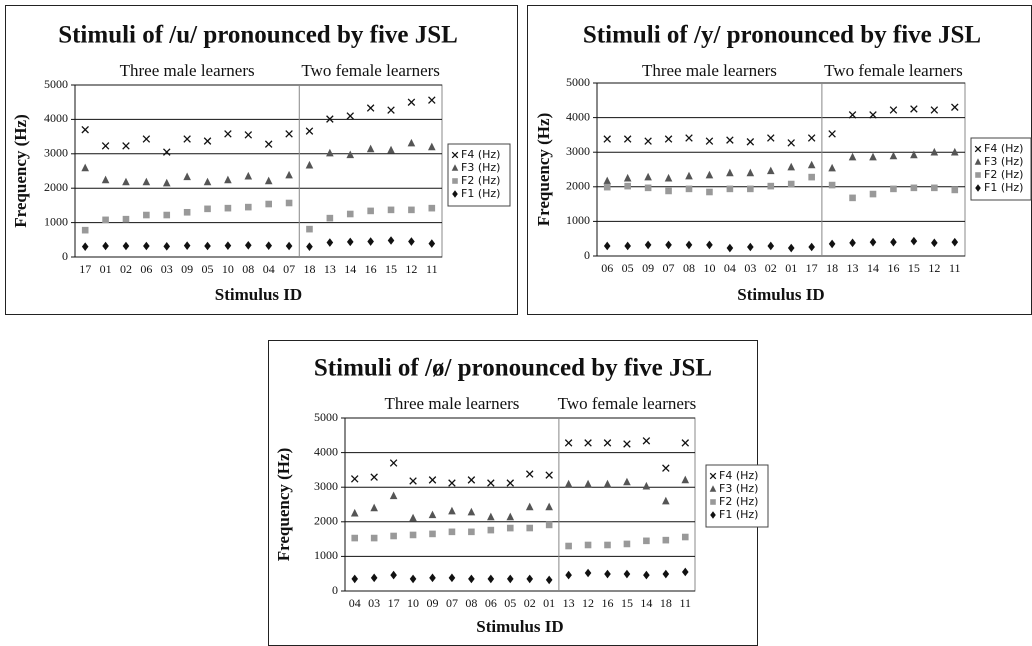 This screenshot has width=1032, height=646. I want to click on x-axis-title: Stimulus ID, so click(780, 294).